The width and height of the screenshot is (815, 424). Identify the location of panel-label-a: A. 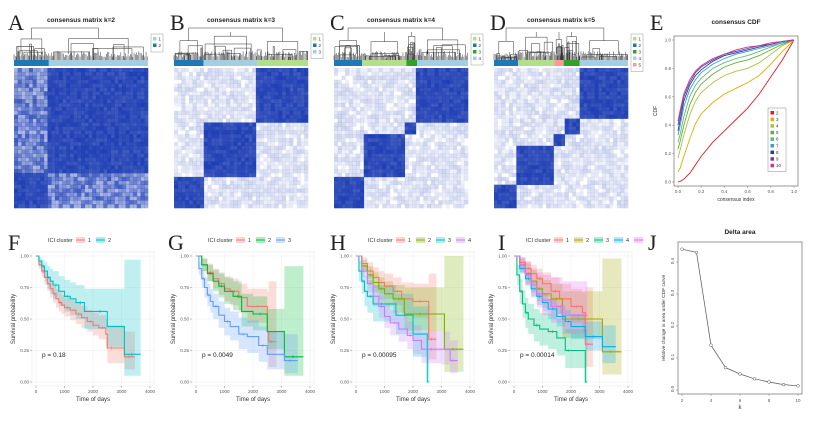
(16, 22).